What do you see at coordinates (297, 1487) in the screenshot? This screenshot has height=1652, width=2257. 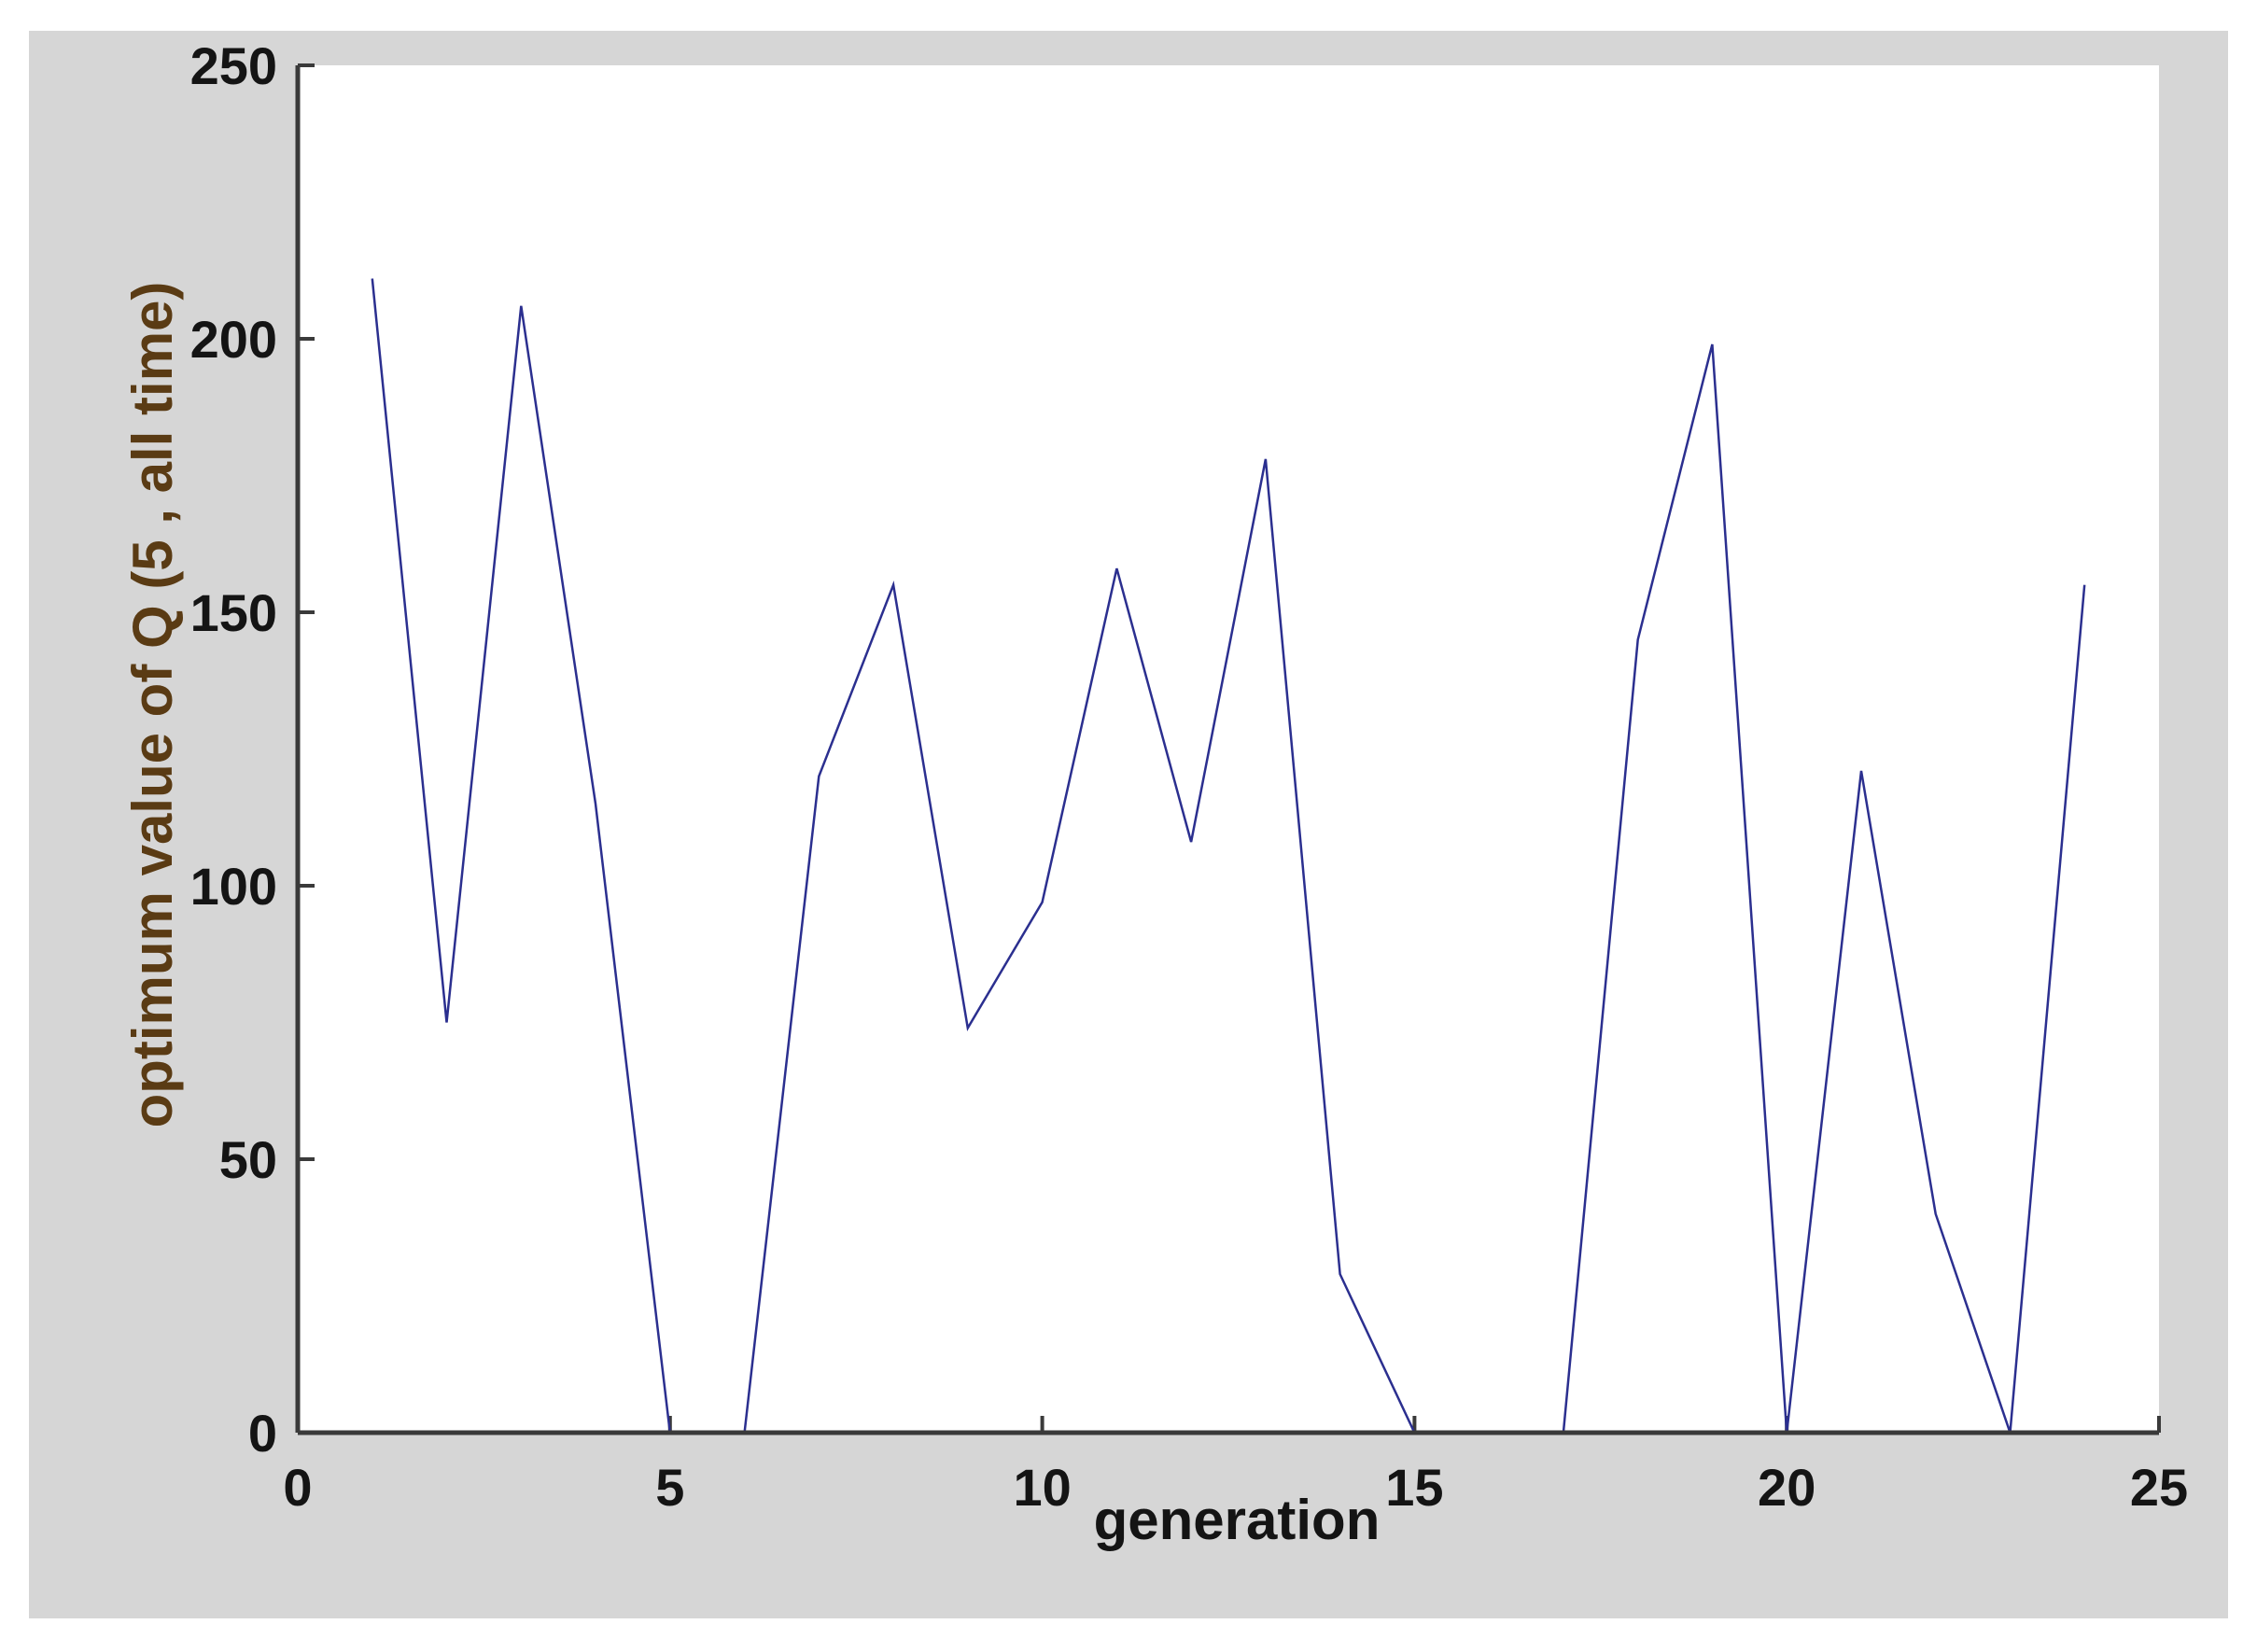 I see `x-tick-label: 0` at bounding box center [297, 1487].